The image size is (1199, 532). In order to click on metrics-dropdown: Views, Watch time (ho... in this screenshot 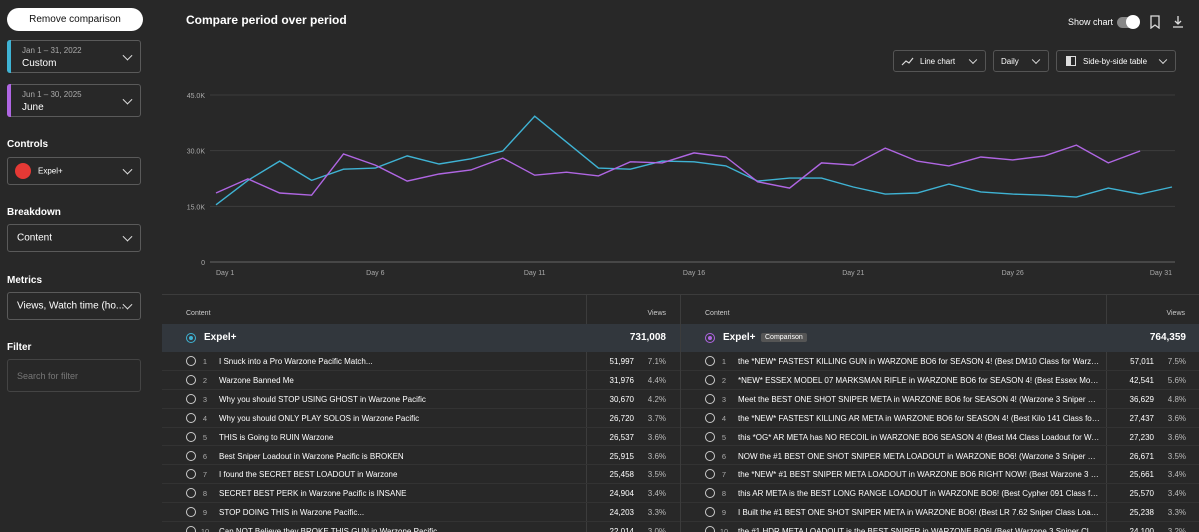, I will do `click(74, 306)`.